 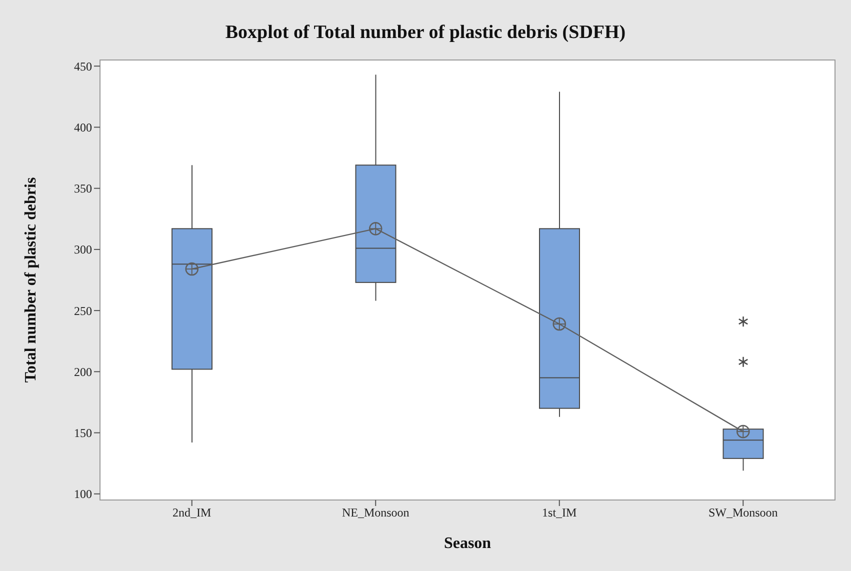 What do you see at coordinates (83, 433) in the screenshot?
I see `y-tick-label: 150` at bounding box center [83, 433].